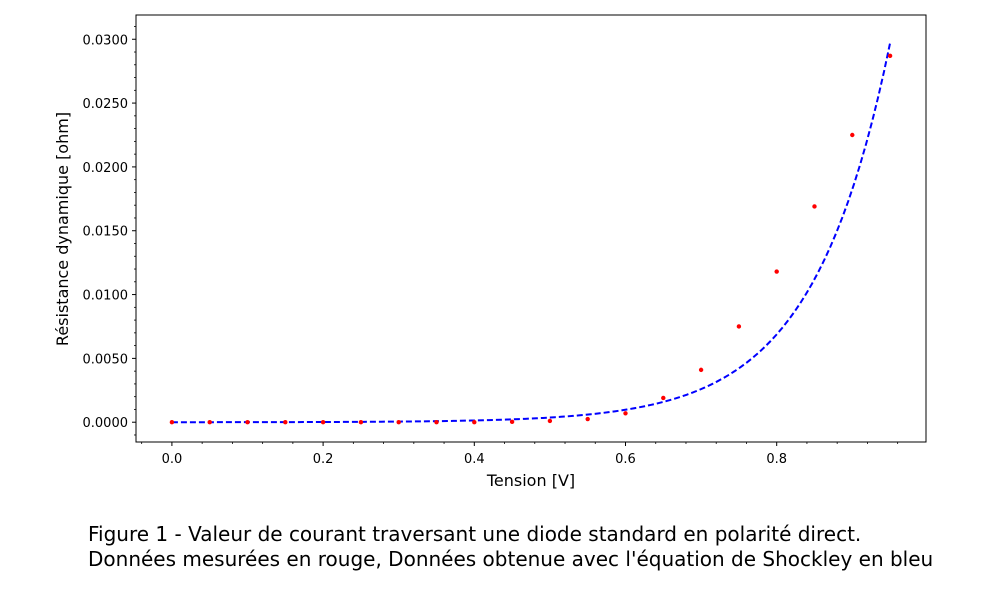  Describe the element at coordinates (106, 104) in the screenshot. I see `y-tick-label: 0.0250` at that location.